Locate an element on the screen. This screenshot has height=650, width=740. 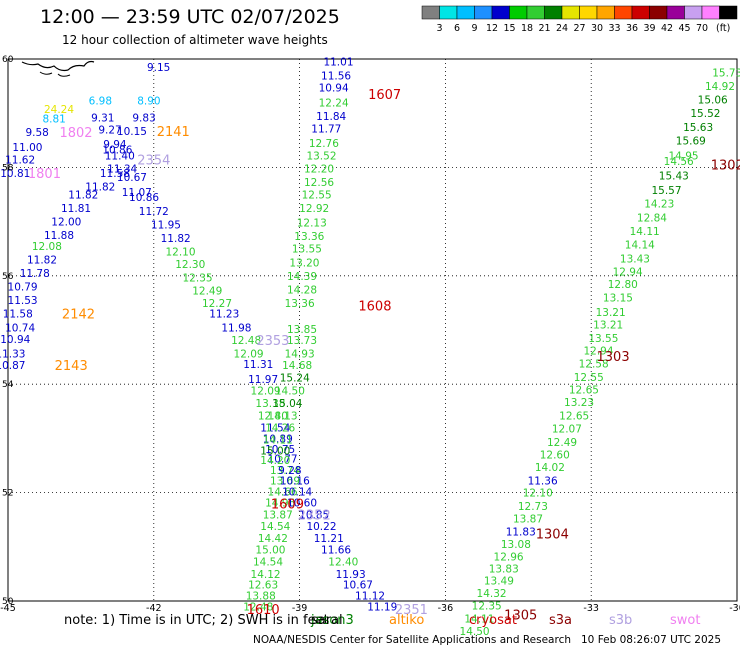
satellite-legend-altiko: altiko is located at coordinates (407, 620).